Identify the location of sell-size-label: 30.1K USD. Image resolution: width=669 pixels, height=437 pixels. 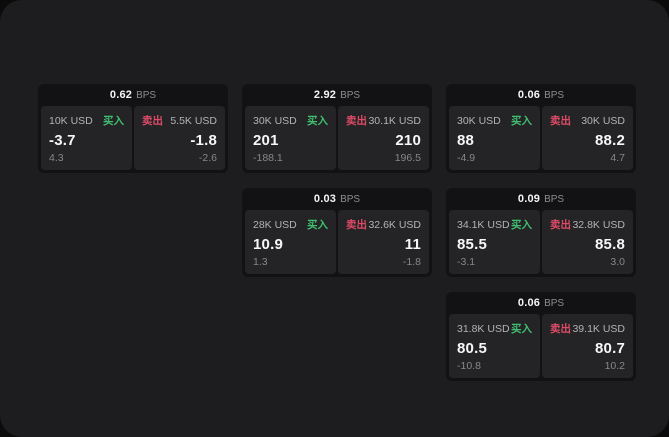
(394, 120).